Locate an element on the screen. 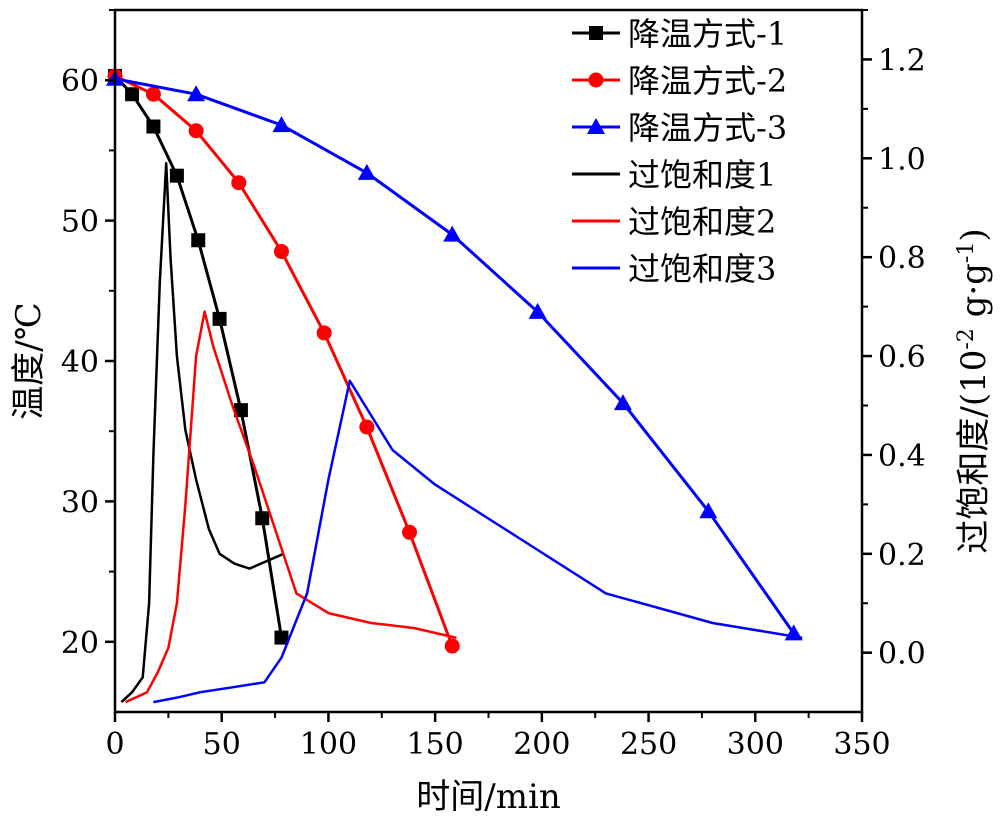  x-tick-label: 100 is located at coordinates (328, 744).